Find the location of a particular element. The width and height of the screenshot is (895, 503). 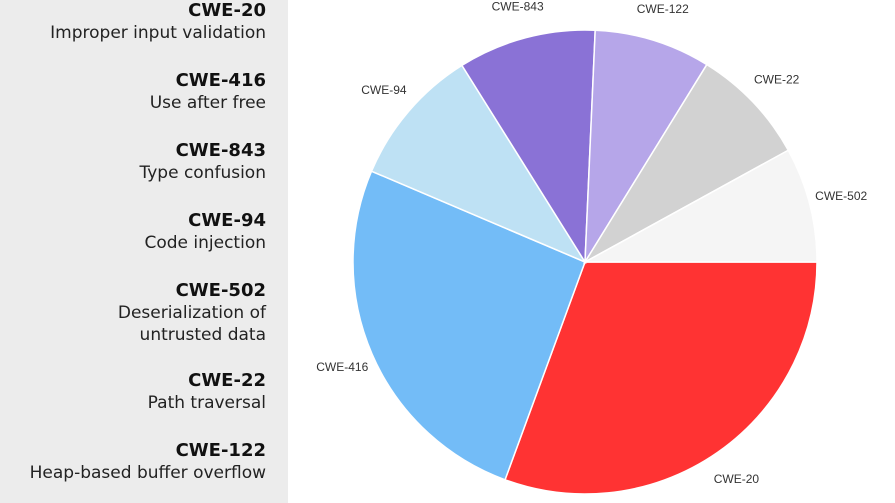

legend-entry: CWE-502 Deserialization of untrusted data is located at coordinates (133, 313).